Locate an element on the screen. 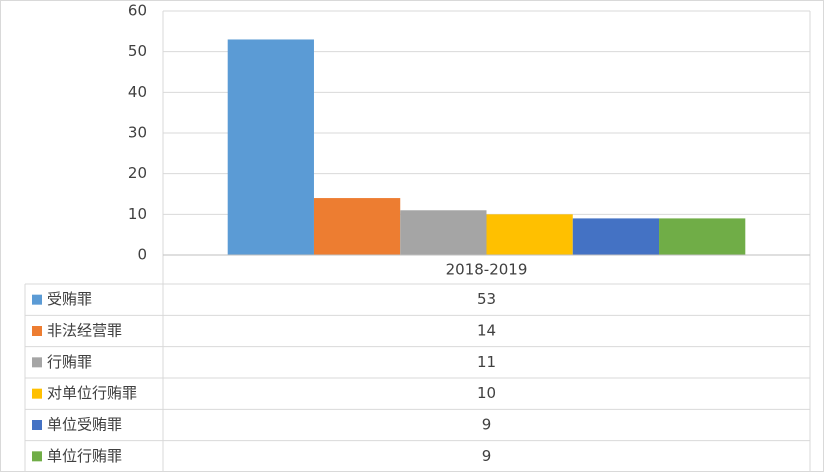  legend-label: 对单位行贿罪 is located at coordinates (92, 393).